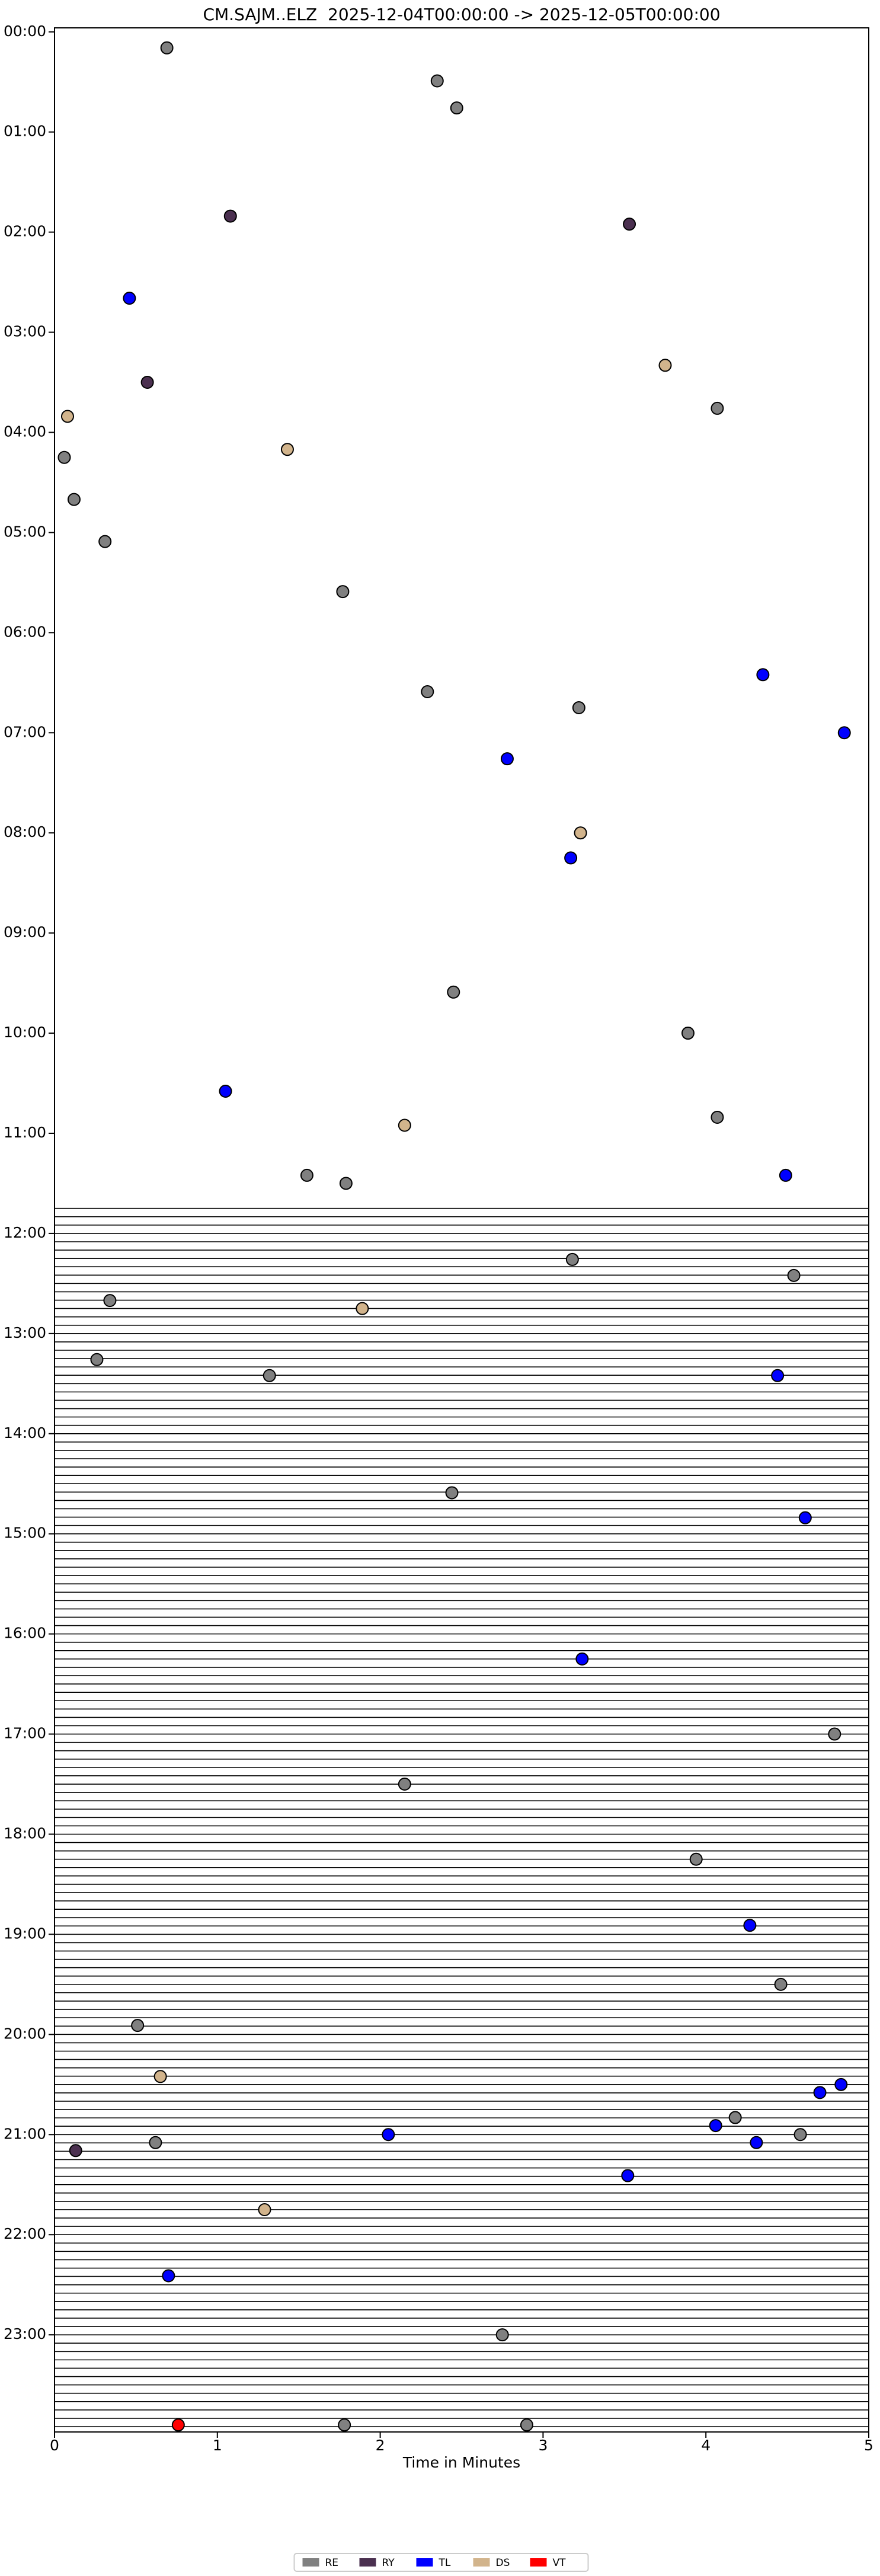 This screenshot has width=880, height=2576. What do you see at coordinates (25, 731) in the screenshot?
I see `y-tick-label: 07:00` at bounding box center [25, 731].